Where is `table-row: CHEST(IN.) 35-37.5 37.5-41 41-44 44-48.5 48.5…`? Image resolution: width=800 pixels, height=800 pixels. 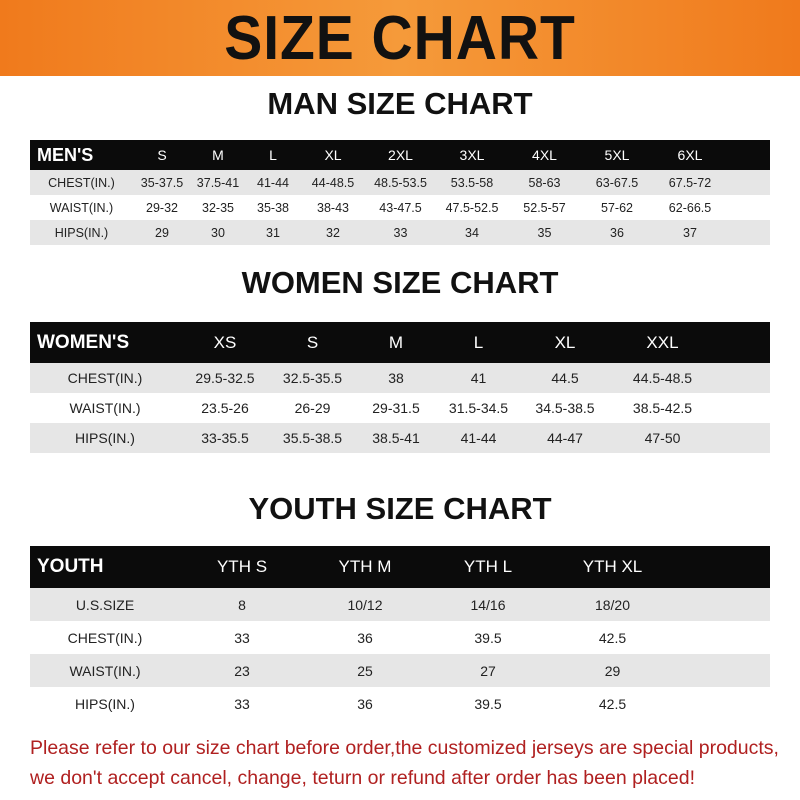
table-row: CHEST(IN.) 35-37.5 37.5-41 41-44 44-48.5 48.5… is located at coordinates (400, 182).